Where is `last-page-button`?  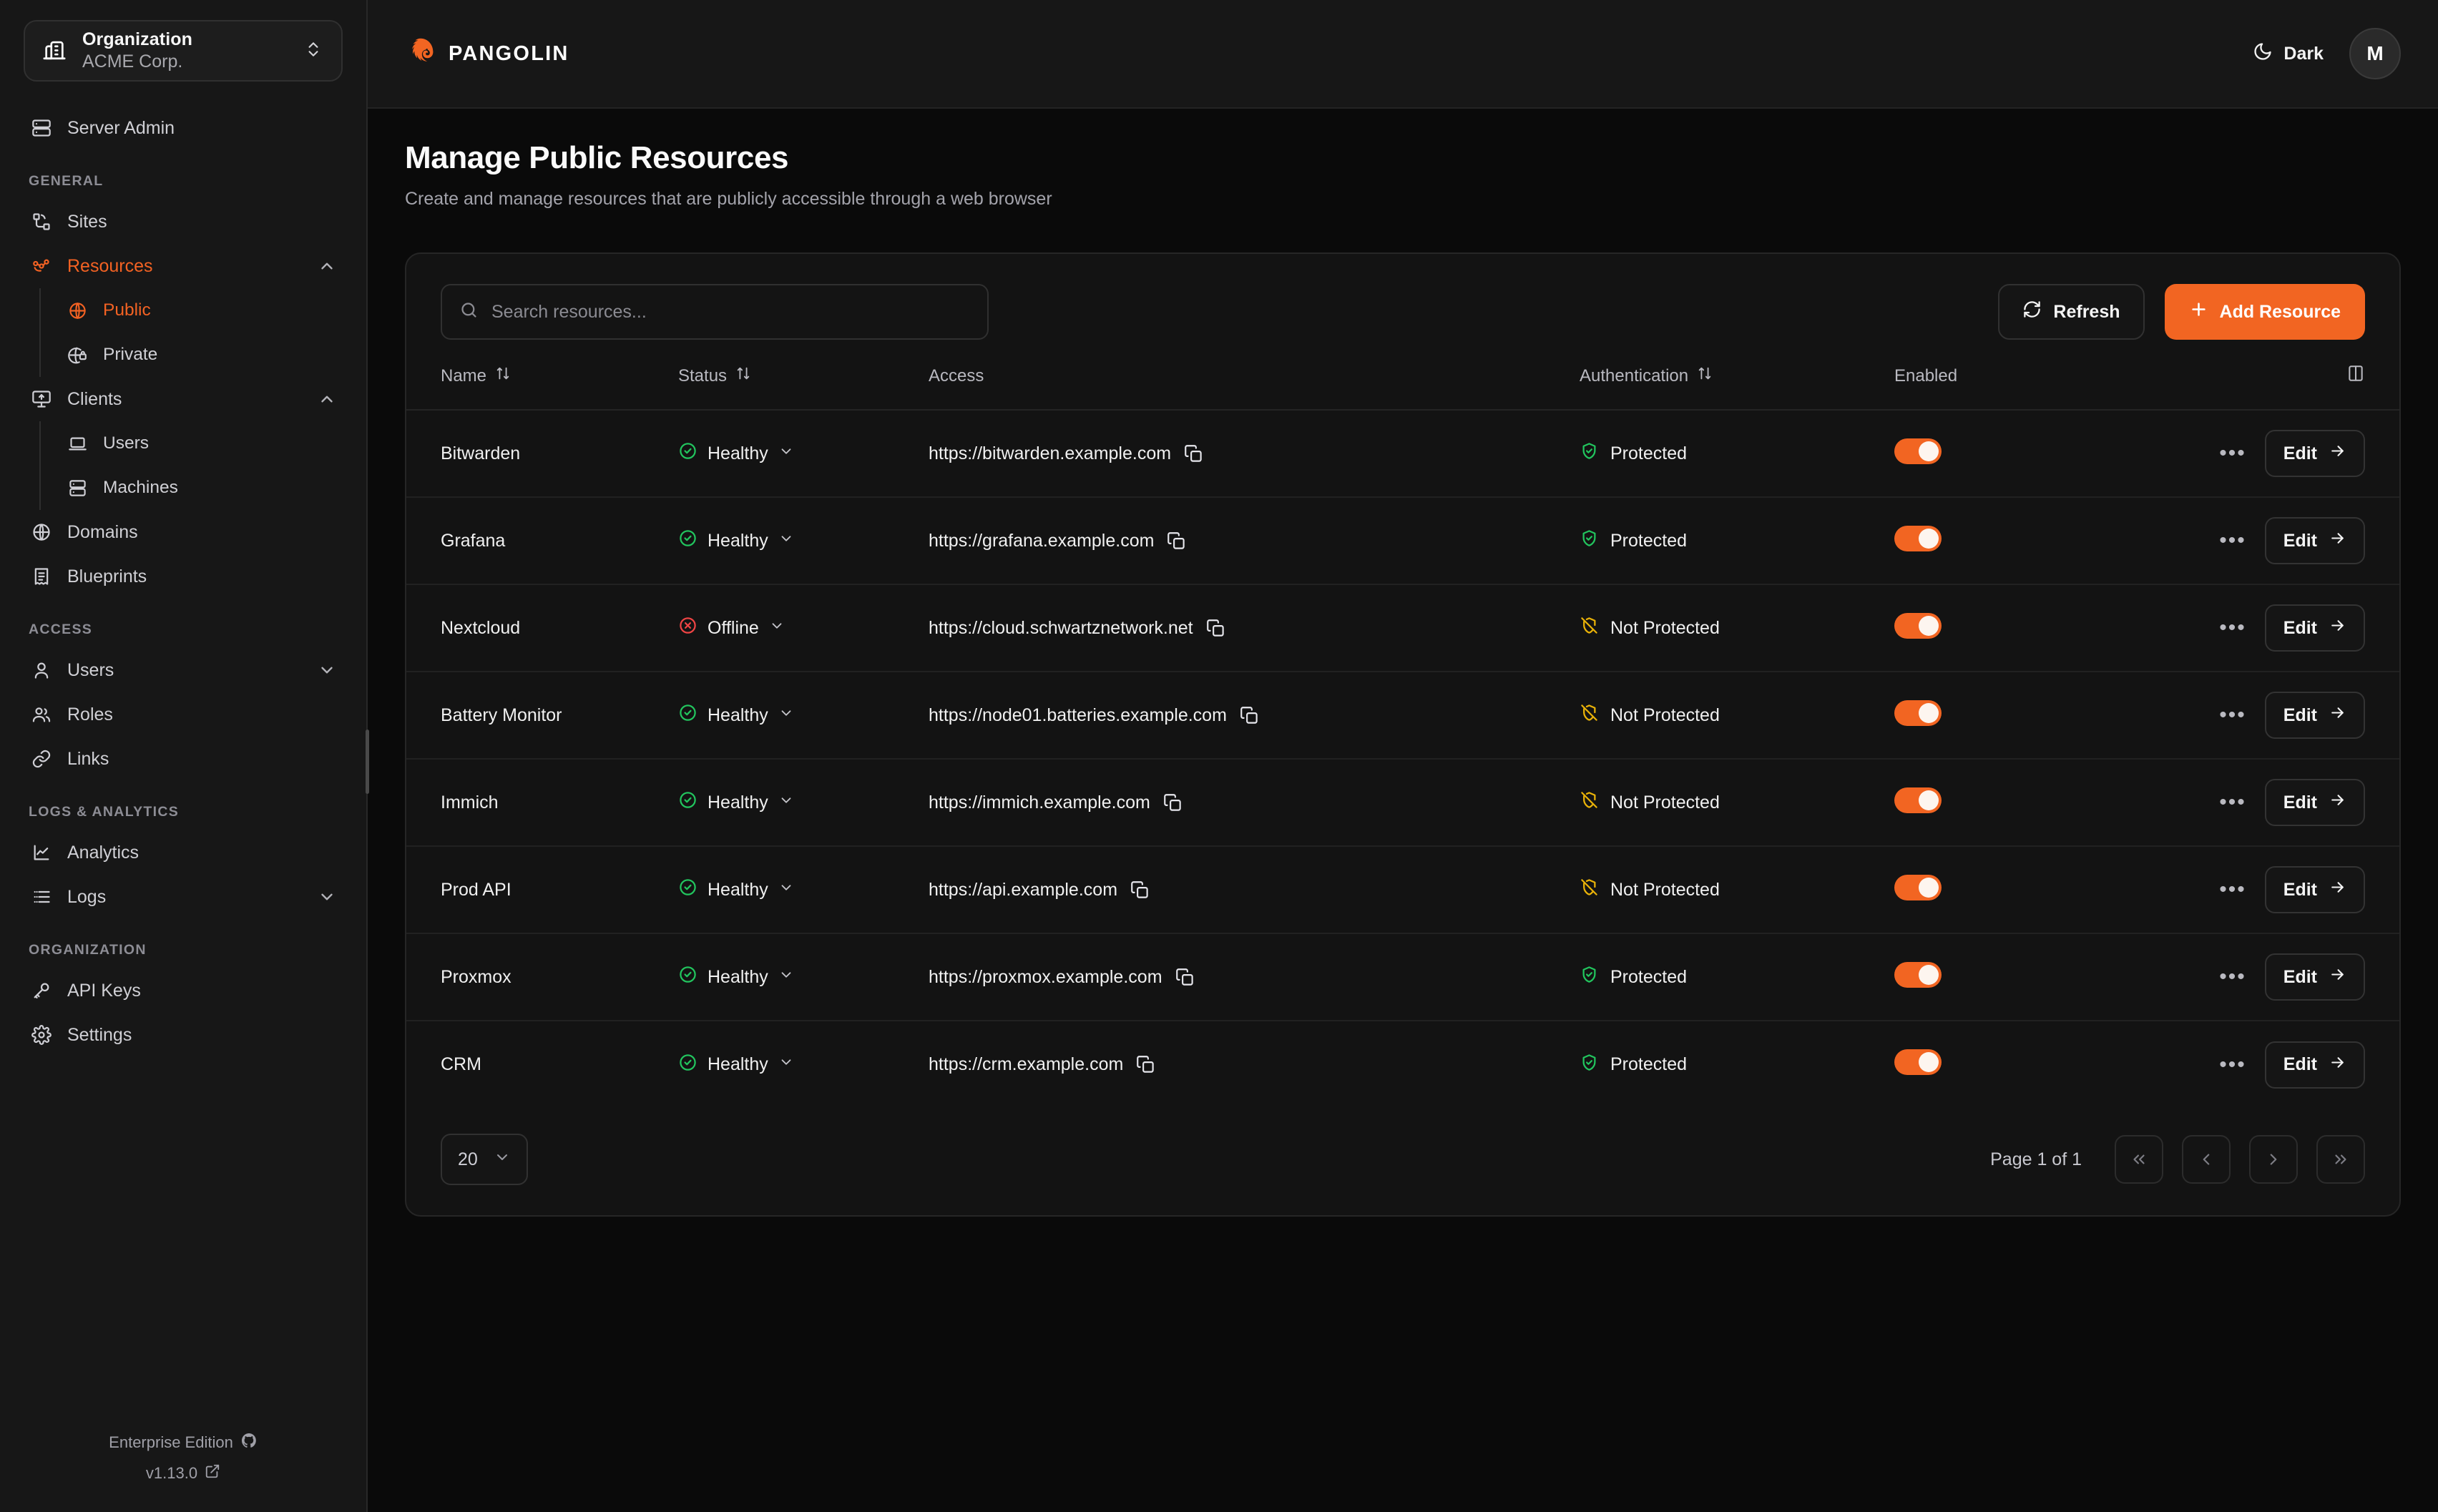 last-page-button is located at coordinates (2340, 1159).